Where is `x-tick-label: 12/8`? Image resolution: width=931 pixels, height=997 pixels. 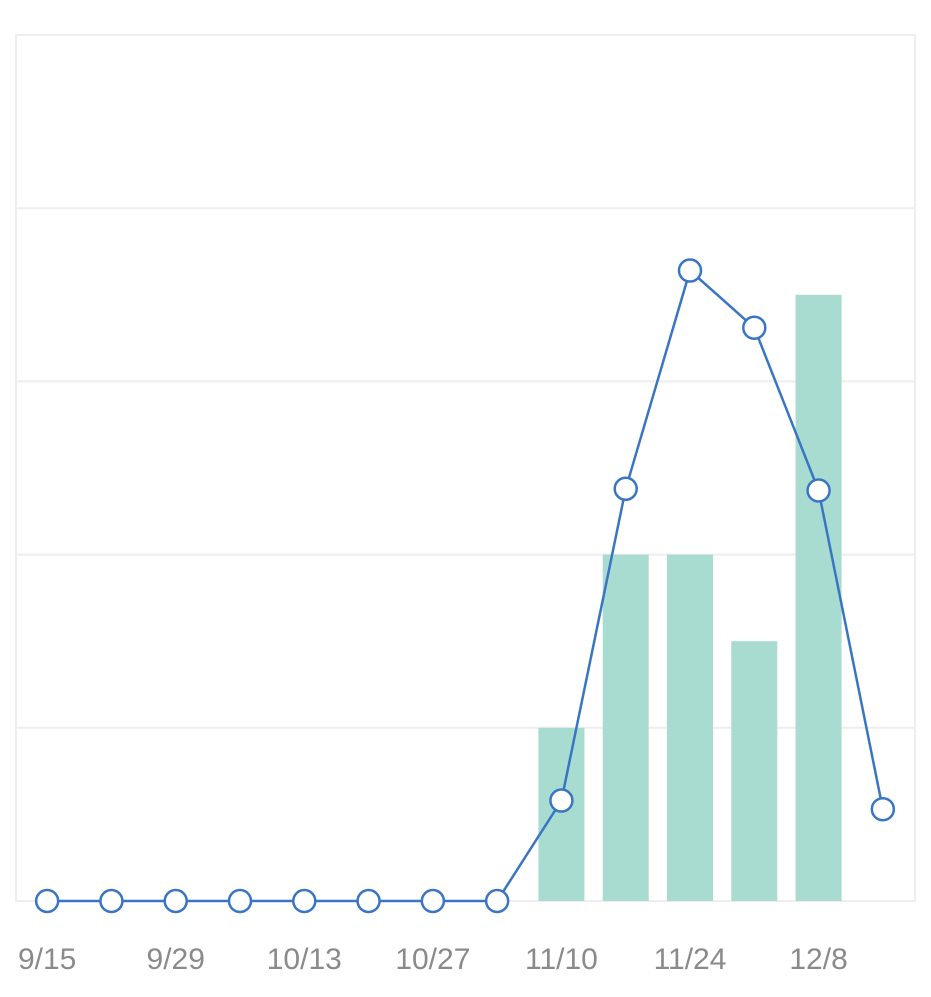
x-tick-label: 12/8 is located at coordinates (818, 959).